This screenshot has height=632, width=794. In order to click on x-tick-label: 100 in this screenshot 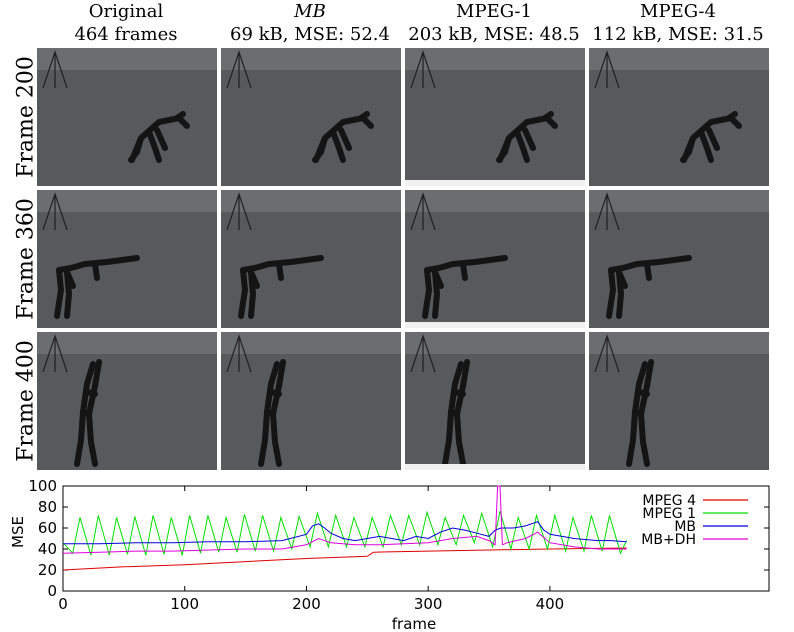, I will do `click(184, 604)`.